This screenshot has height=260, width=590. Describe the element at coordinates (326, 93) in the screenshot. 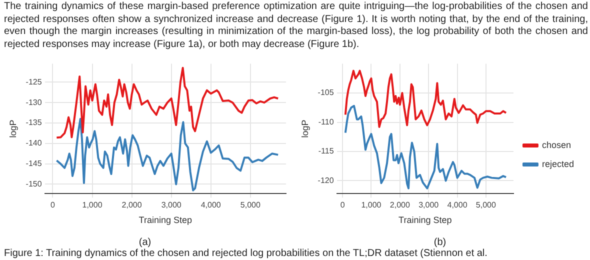

I see `y-tick-label: -105` at that location.